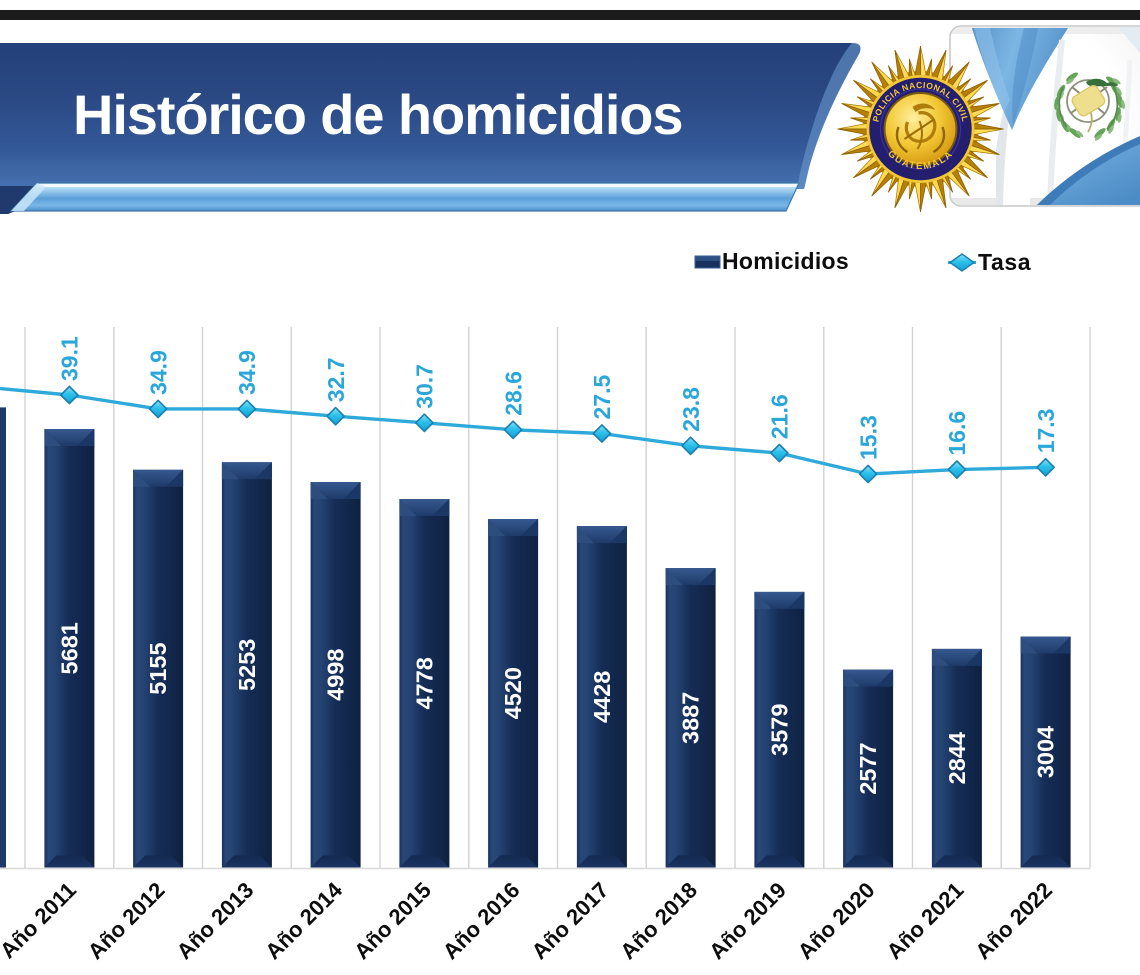 This screenshot has width=1140, height=975. What do you see at coordinates (425, 386) in the screenshot?
I see `svg-text: 30.7` at bounding box center [425, 386].